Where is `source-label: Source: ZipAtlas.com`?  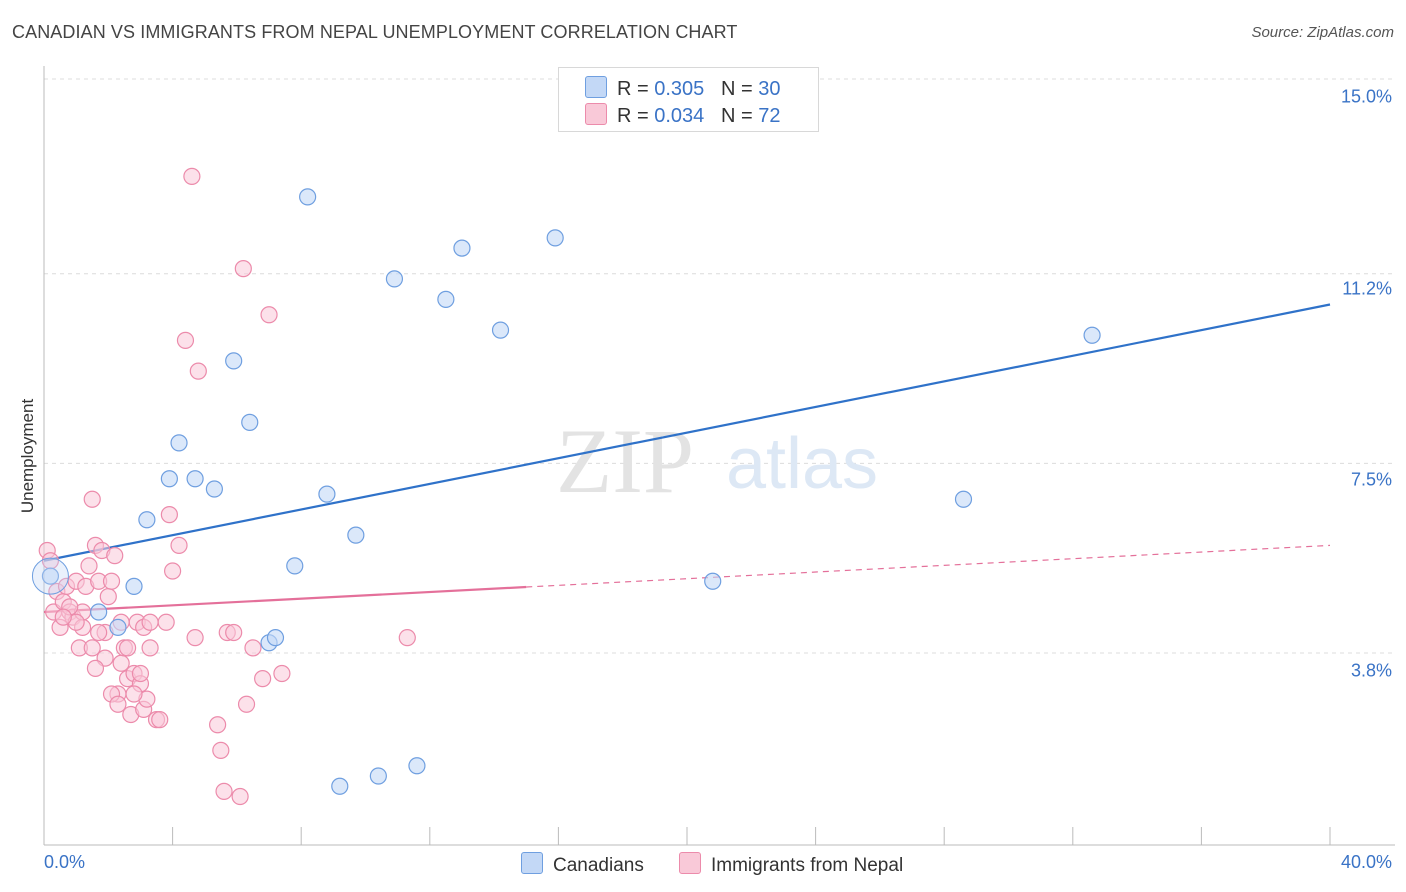
source-label: Source: ZipAtlas.com is located at coordinates (1322, 32).